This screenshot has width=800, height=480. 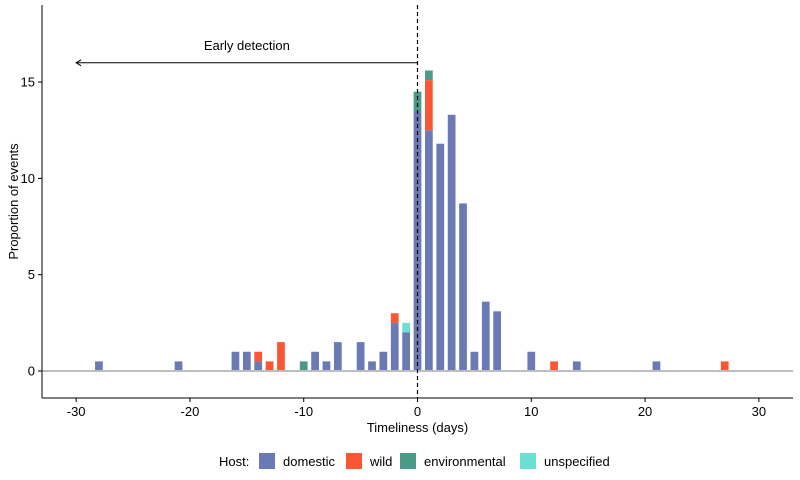 I want to click on bar-domestic-m16, so click(x=235, y=361).